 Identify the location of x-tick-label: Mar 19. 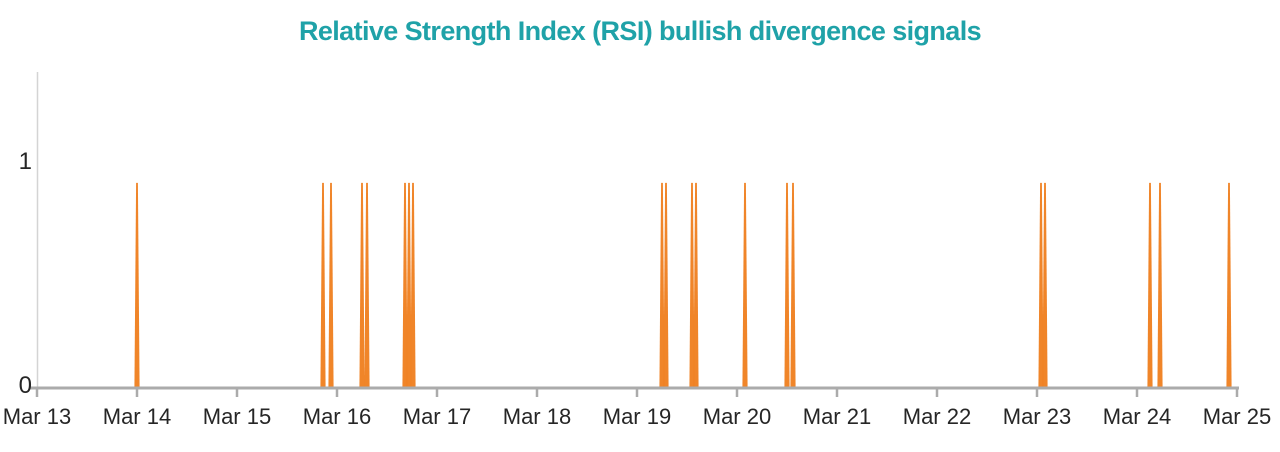
(637, 416).